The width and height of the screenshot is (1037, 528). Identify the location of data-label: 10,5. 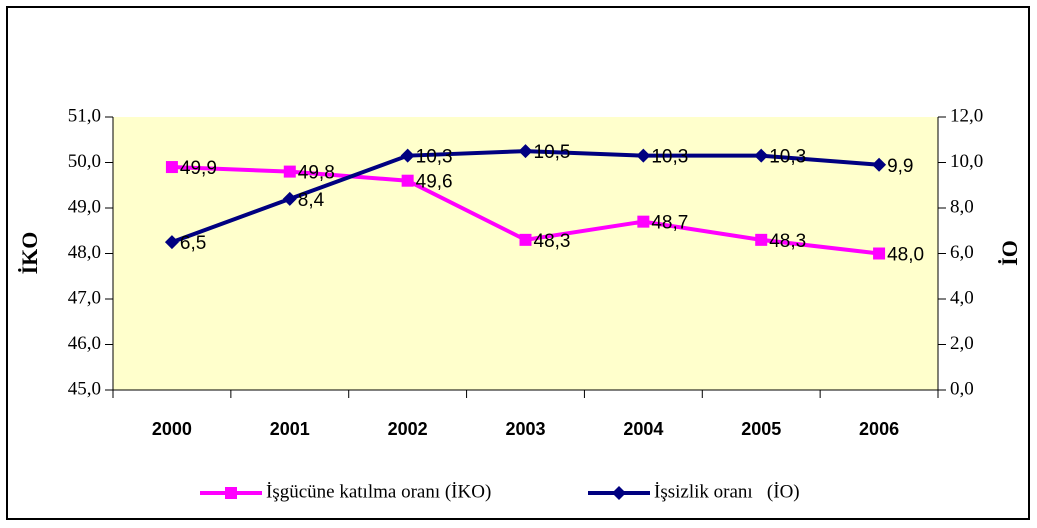
(552, 152).